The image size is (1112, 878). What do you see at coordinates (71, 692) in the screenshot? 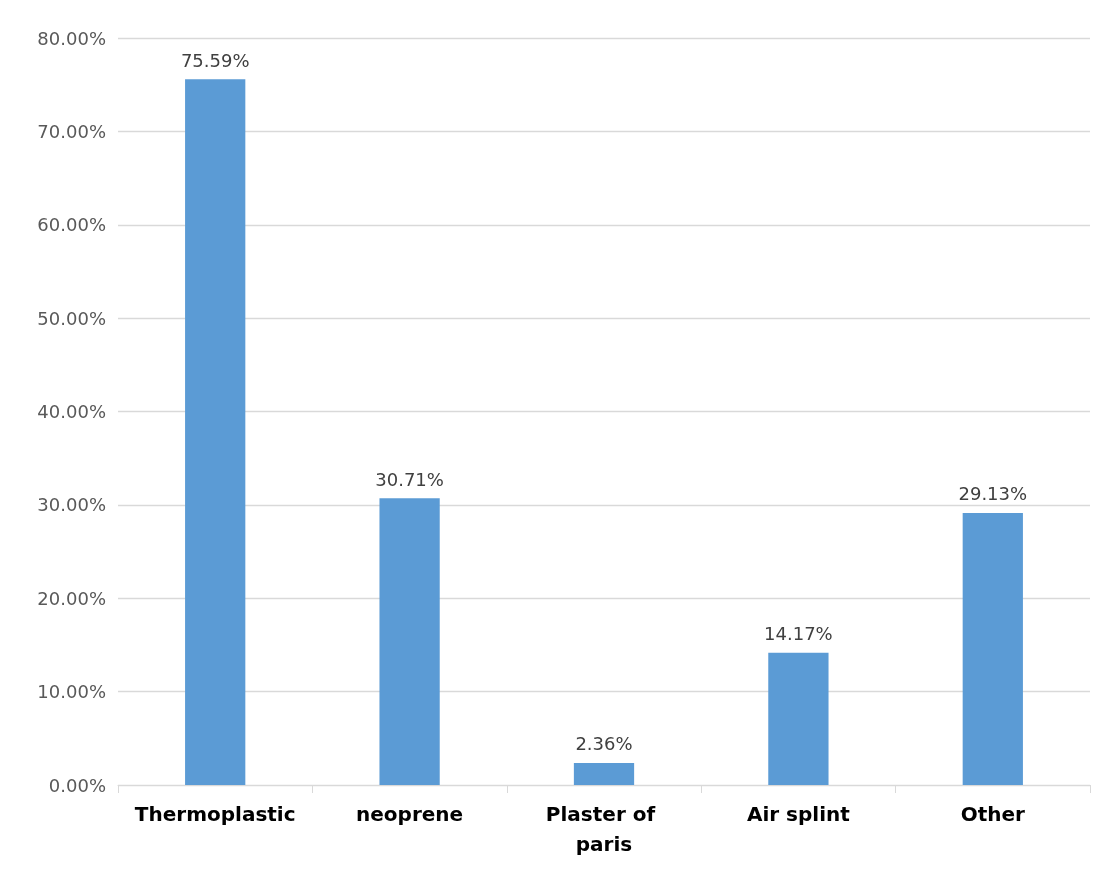
I see `y-tick-label: 10.00%` at bounding box center [71, 692].